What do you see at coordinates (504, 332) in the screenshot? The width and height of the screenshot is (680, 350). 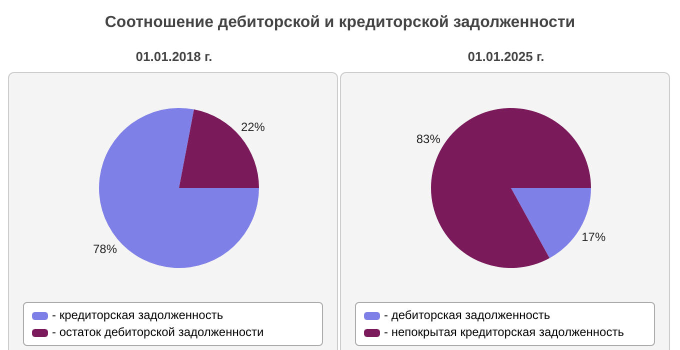 I see `legend-label: - непокрытая кредиторская задолженность` at bounding box center [504, 332].